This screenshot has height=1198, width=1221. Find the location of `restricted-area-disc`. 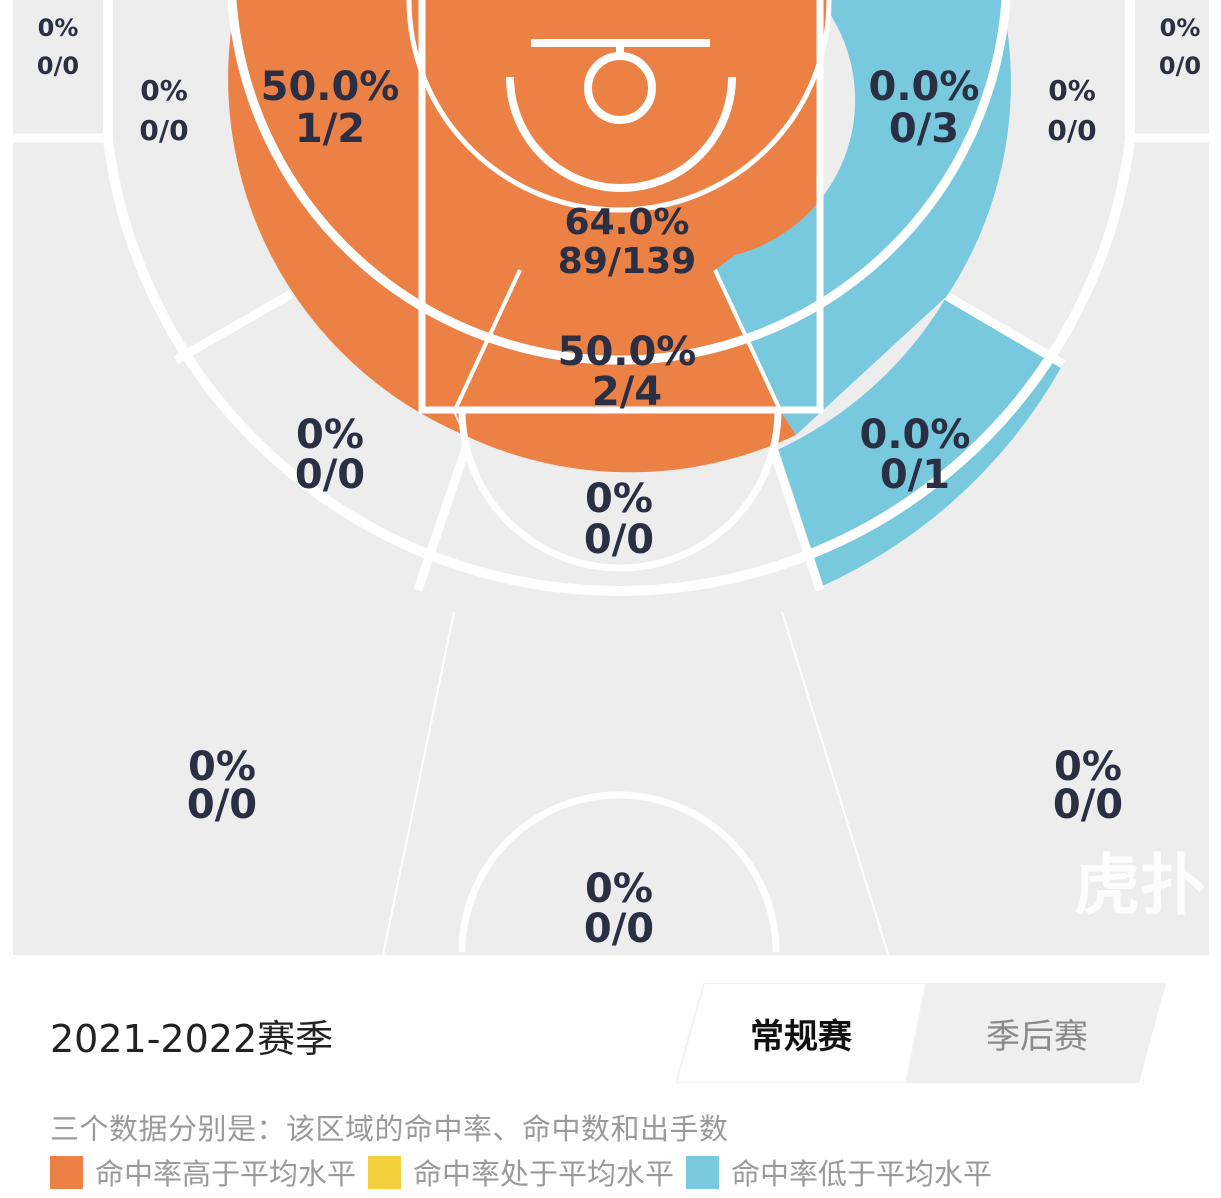

restricted-area-disc is located at coordinates (619, 105).